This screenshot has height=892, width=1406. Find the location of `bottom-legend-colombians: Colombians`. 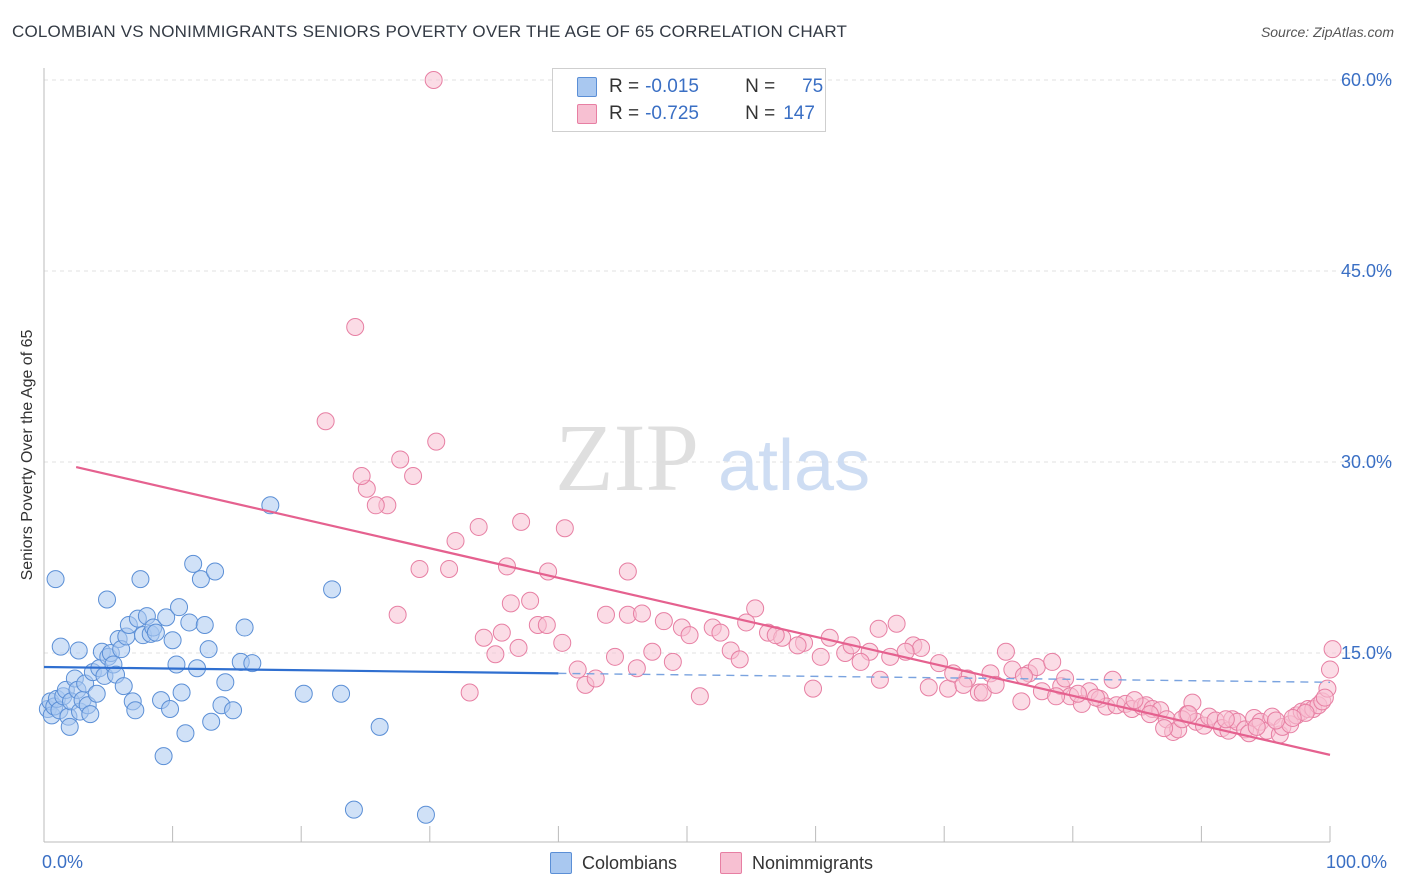

bottom-legend-colombians: Colombians is located at coordinates (613, 863).